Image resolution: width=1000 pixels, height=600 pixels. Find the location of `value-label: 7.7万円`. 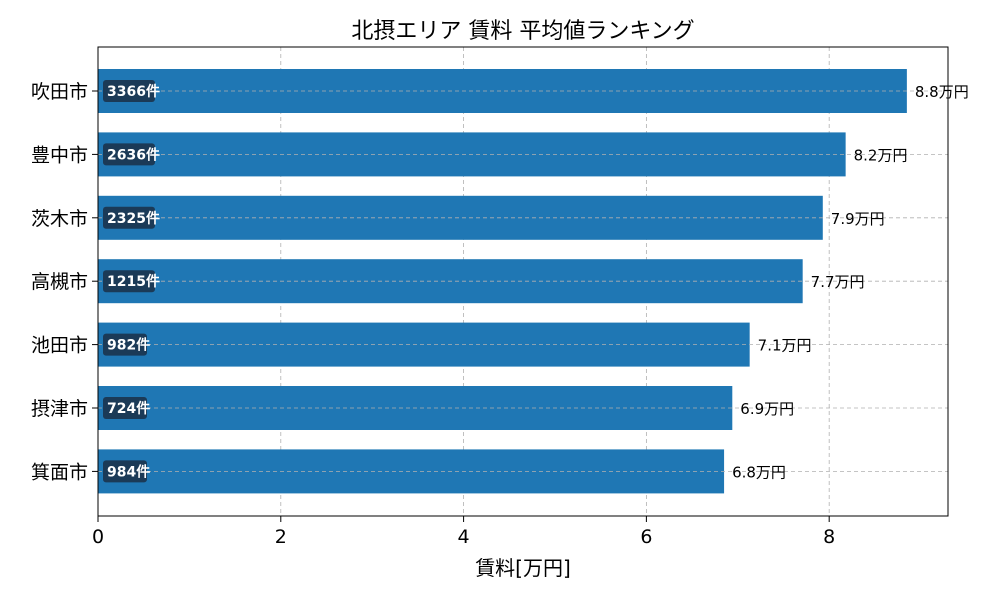

value-label: 7.7万円 is located at coordinates (838, 282).